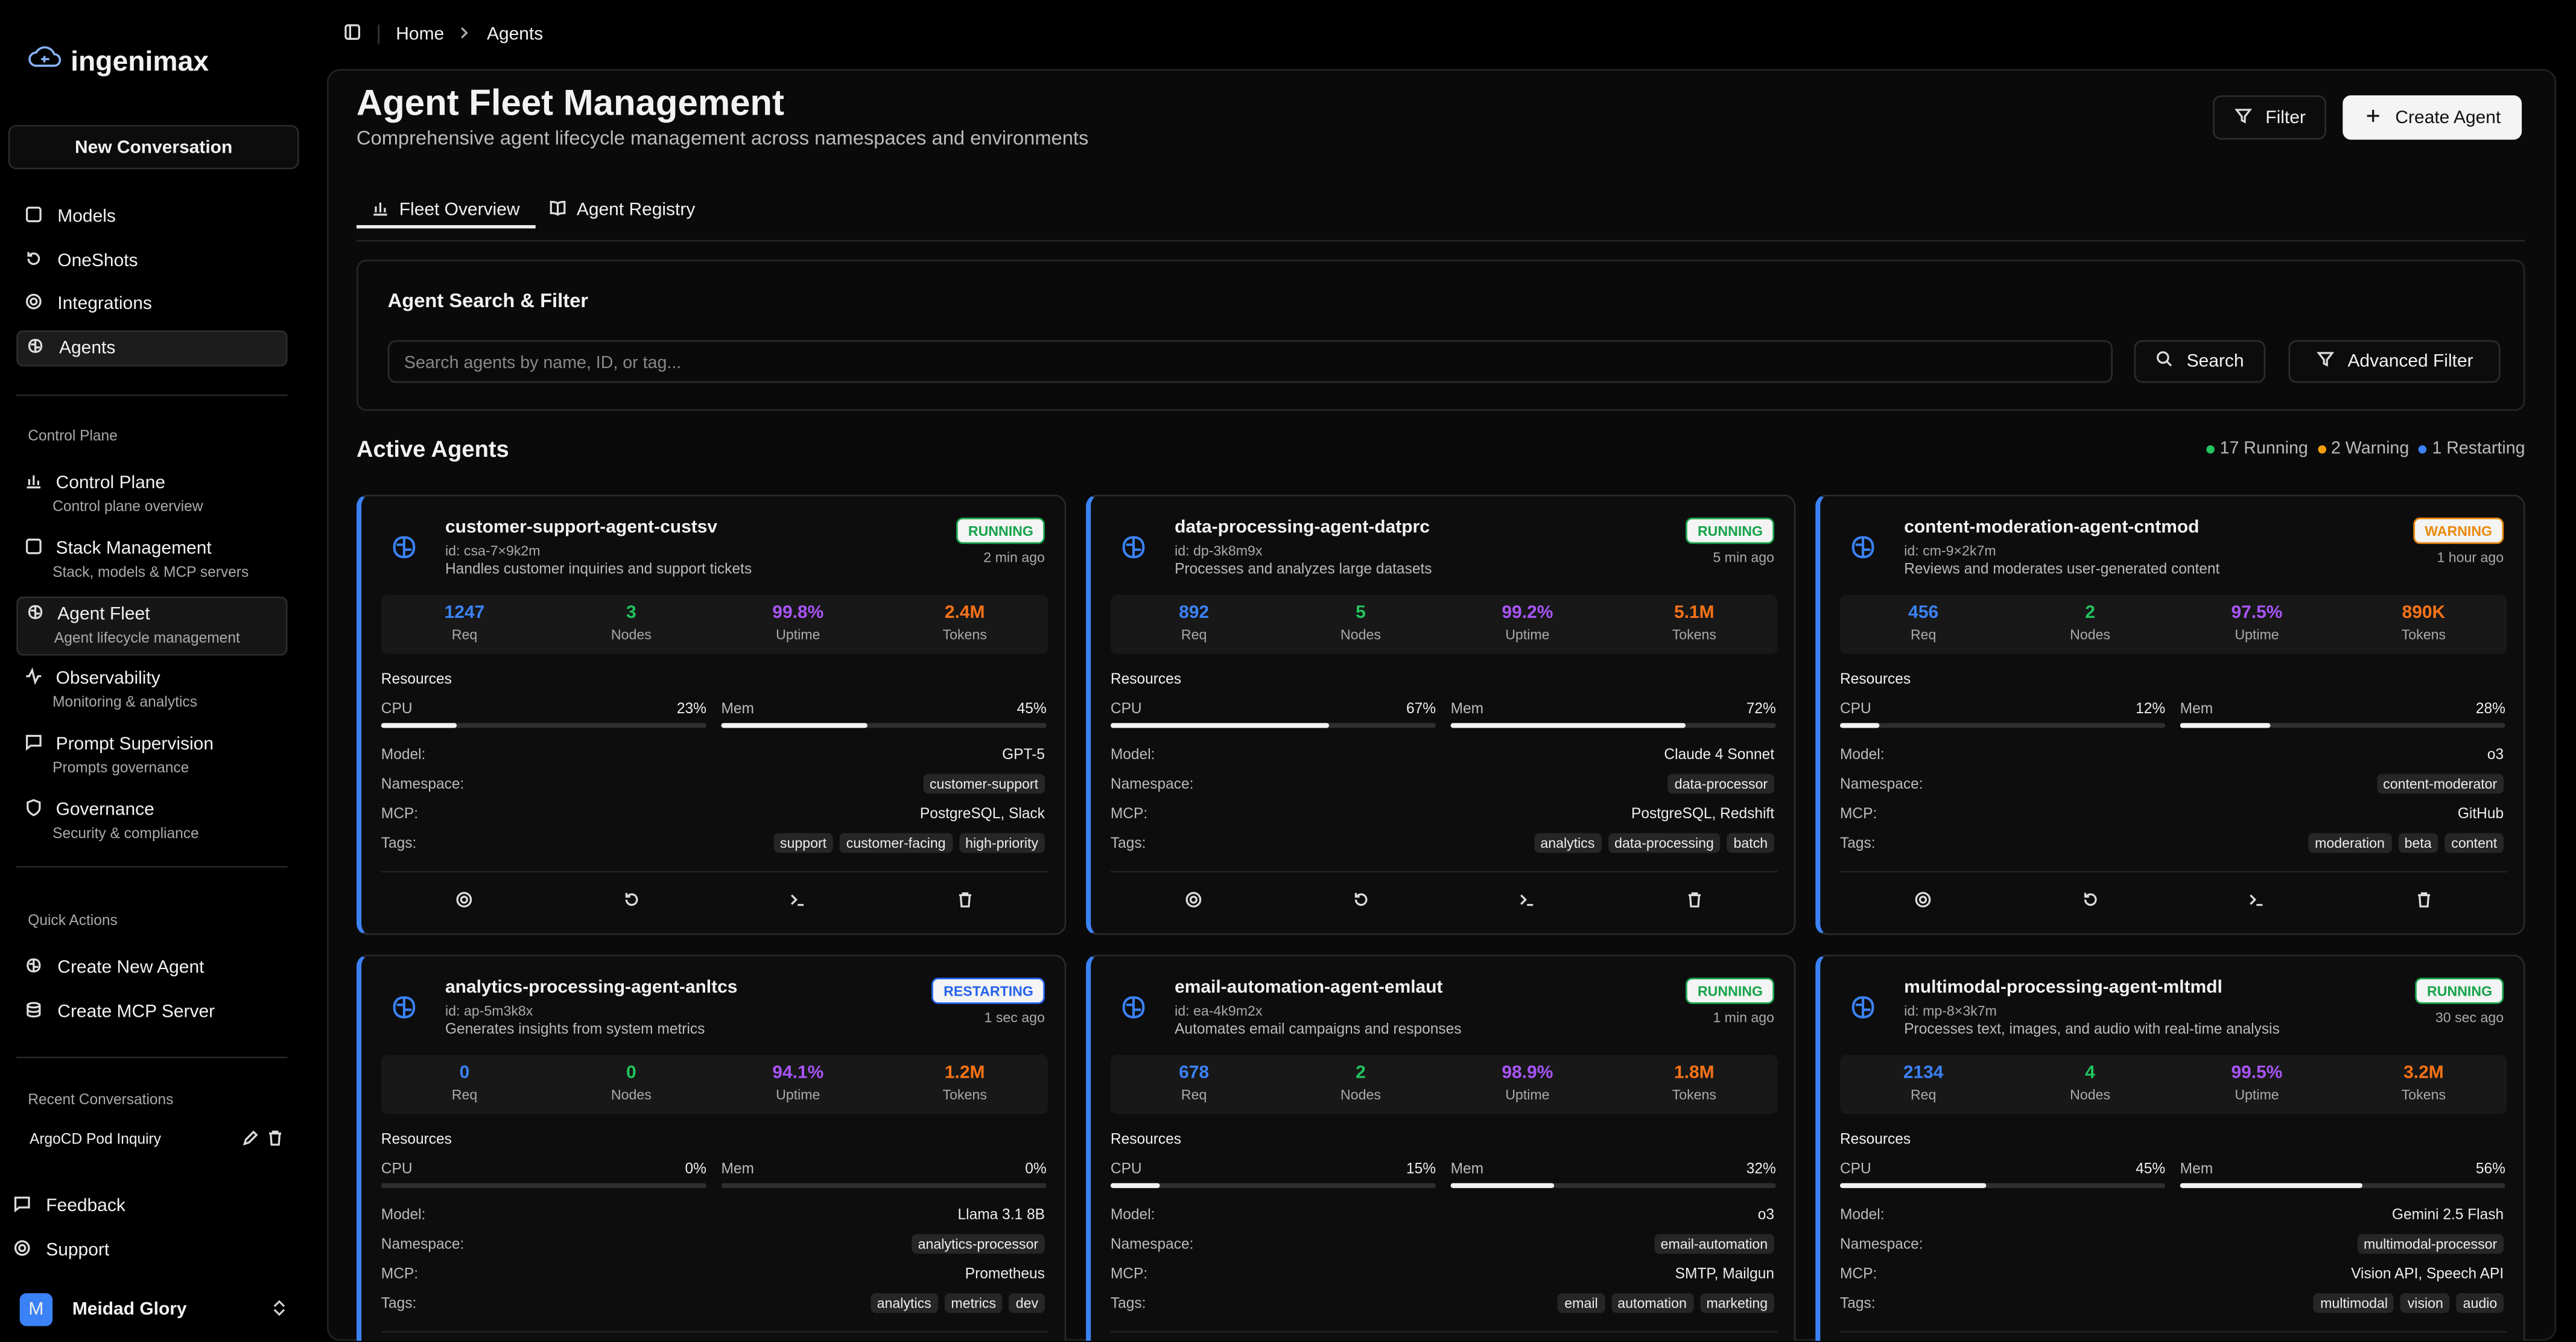  What do you see at coordinates (1527, 624) in the screenshot?
I see `stat: 99.2% Uptime` at bounding box center [1527, 624].